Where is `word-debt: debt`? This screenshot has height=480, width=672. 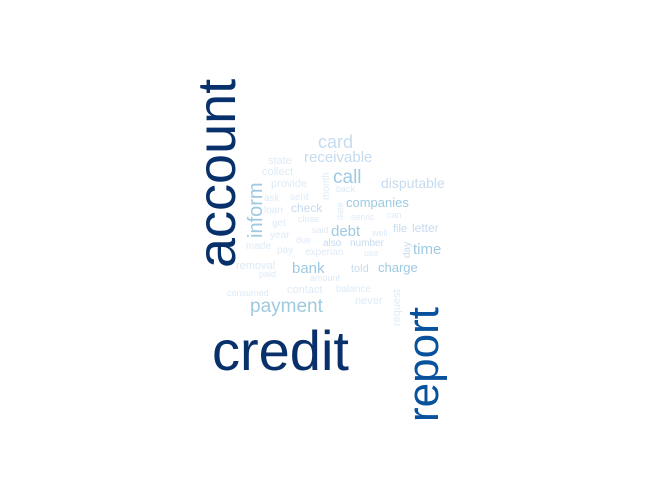 word-debt: debt is located at coordinates (346, 231).